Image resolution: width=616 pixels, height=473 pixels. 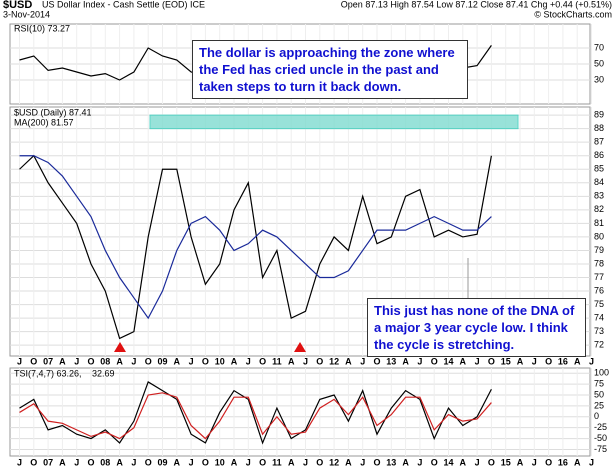 I want to click on y-tick-label: 76, so click(x=599, y=290).